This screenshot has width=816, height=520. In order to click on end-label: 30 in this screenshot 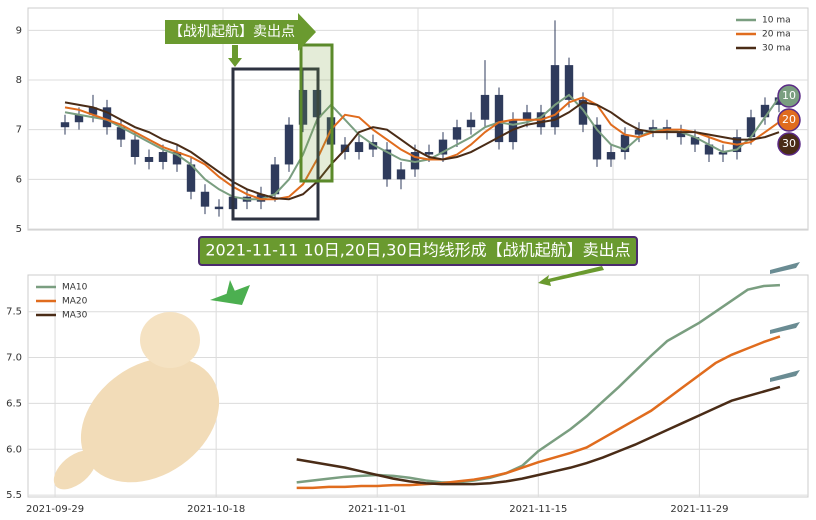, I will do `click(789, 143)`.